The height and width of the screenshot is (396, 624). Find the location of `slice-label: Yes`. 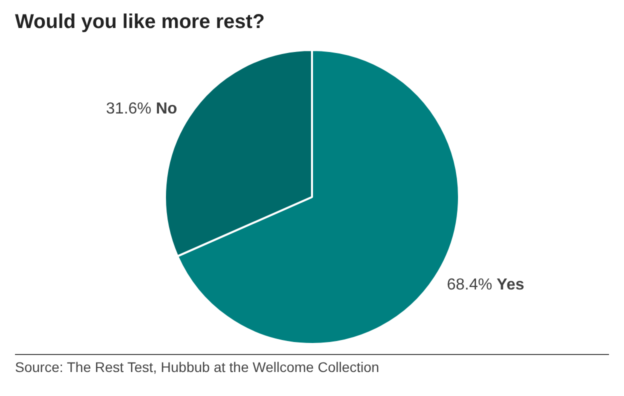

slice-label: Yes is located at coordinates (510, 285).